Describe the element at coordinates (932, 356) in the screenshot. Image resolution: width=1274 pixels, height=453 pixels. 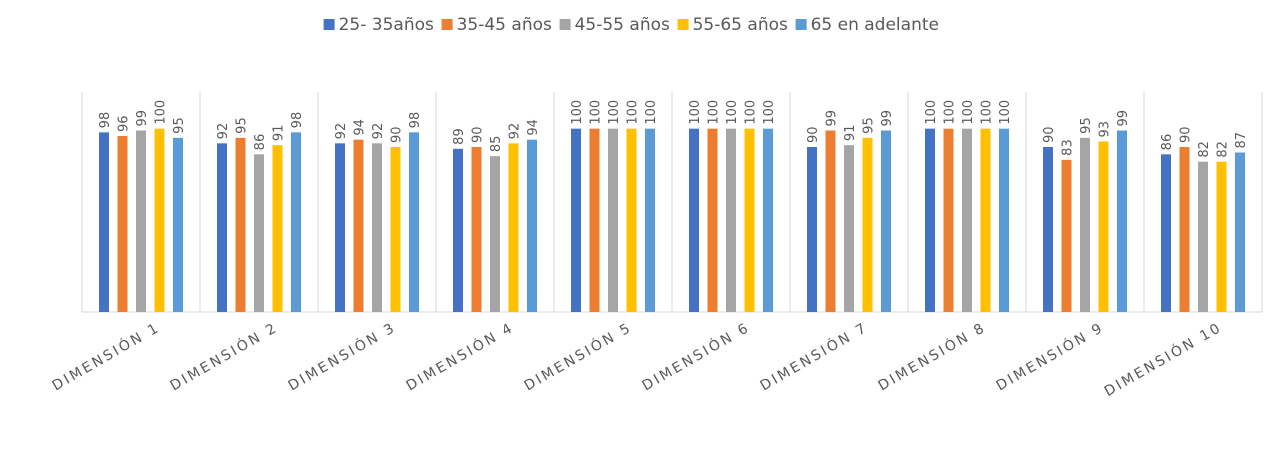
I see `x-tick-label: DIMENSIÓN 8` at that location.